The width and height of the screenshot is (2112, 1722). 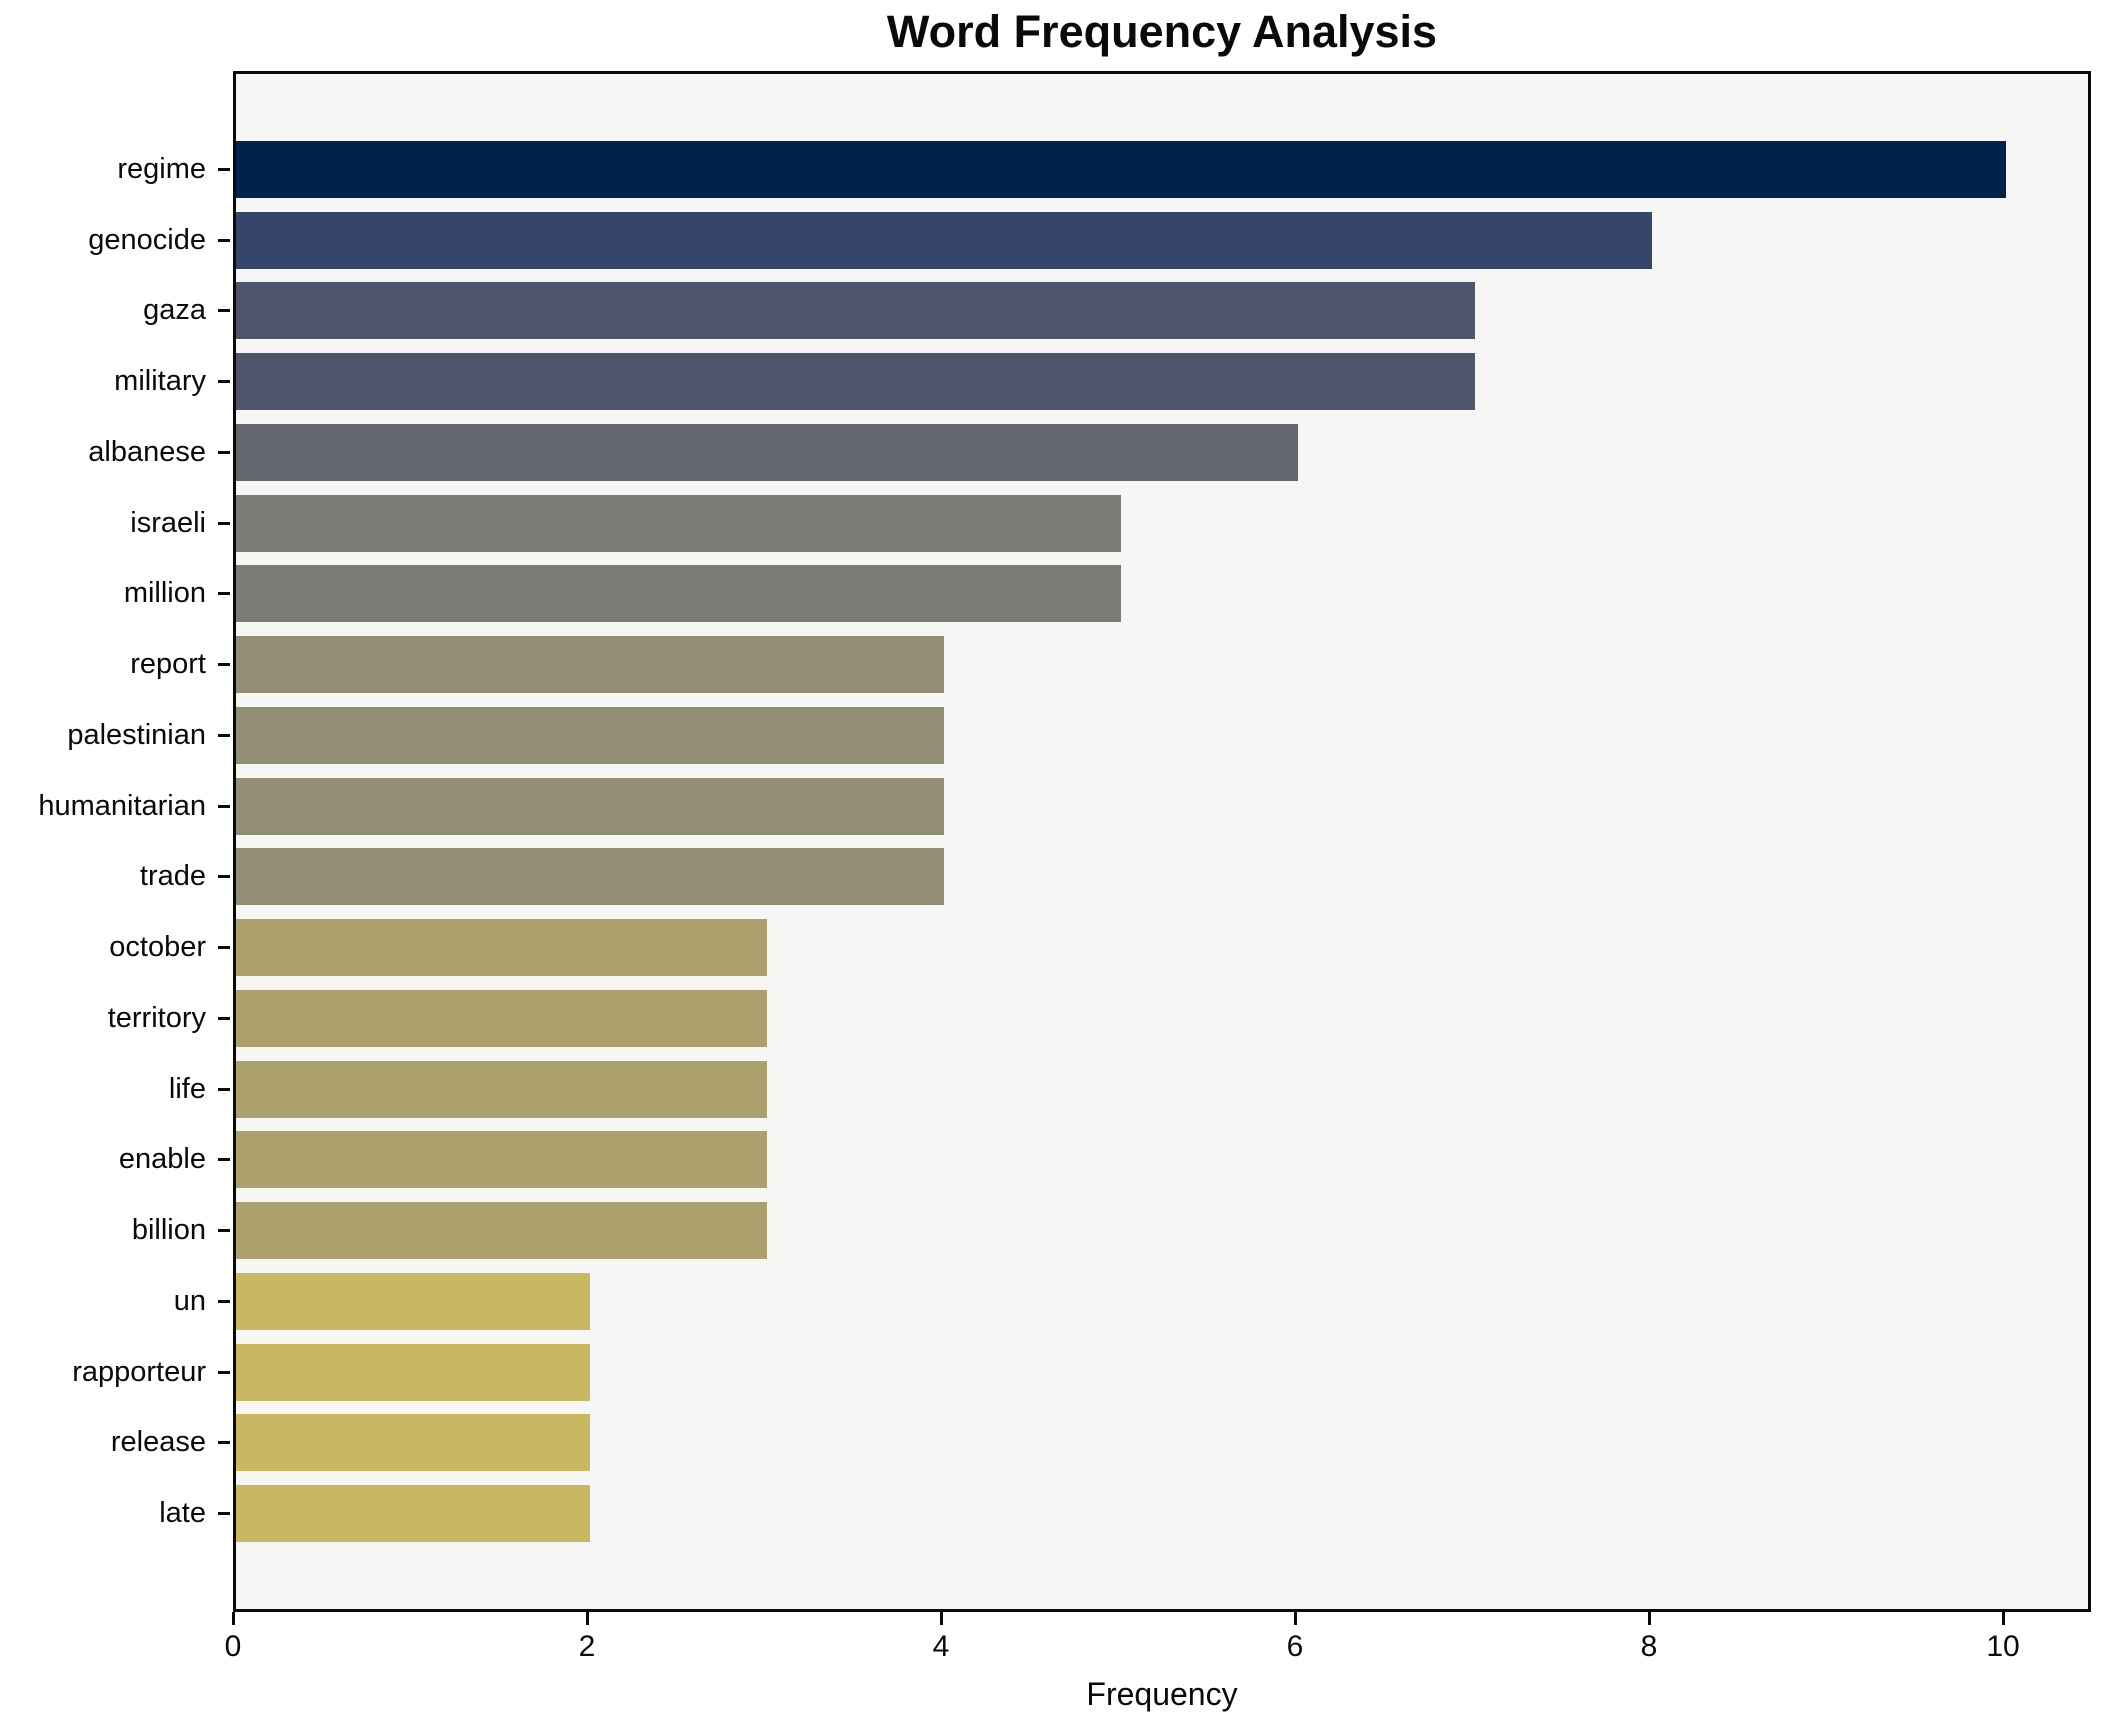 I want to click on bar-row: billion, so click(x=1056, y=1230).